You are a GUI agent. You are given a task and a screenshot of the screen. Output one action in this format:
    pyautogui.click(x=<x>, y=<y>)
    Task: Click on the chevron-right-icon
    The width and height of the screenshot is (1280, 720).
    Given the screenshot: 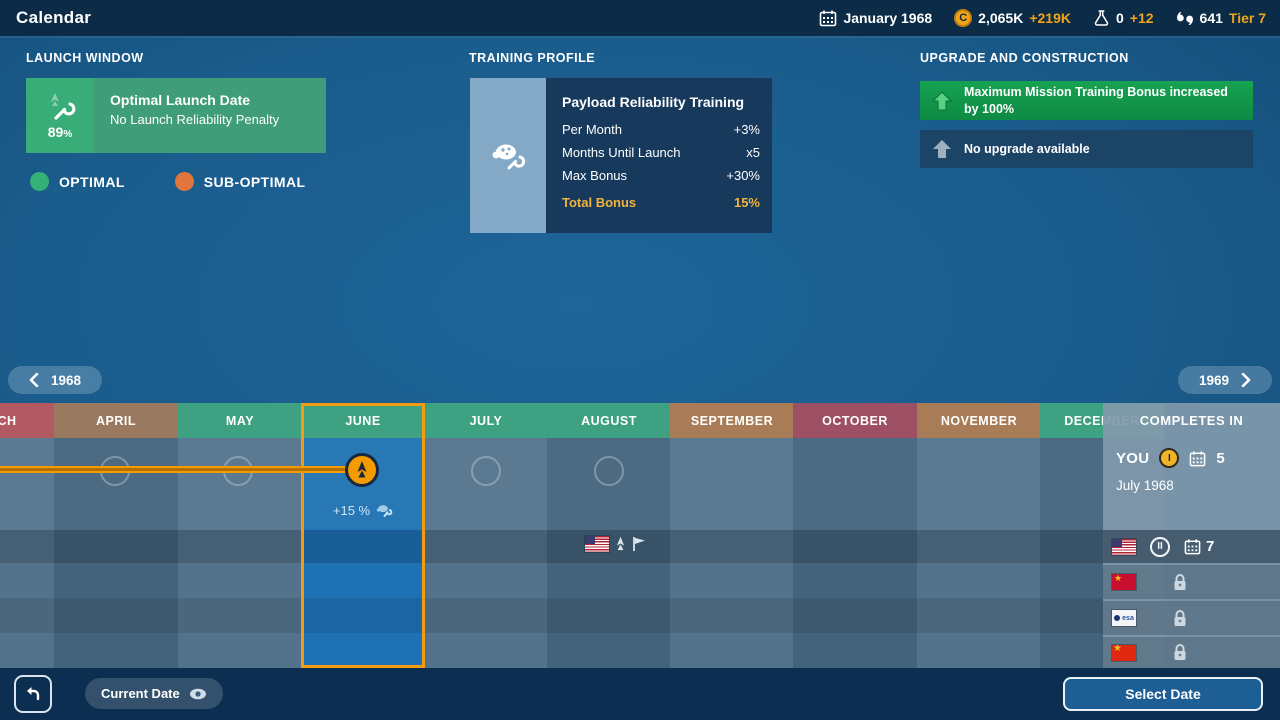 What is the action you would take?
    pyautogui.click(x=1246, y=380)
    